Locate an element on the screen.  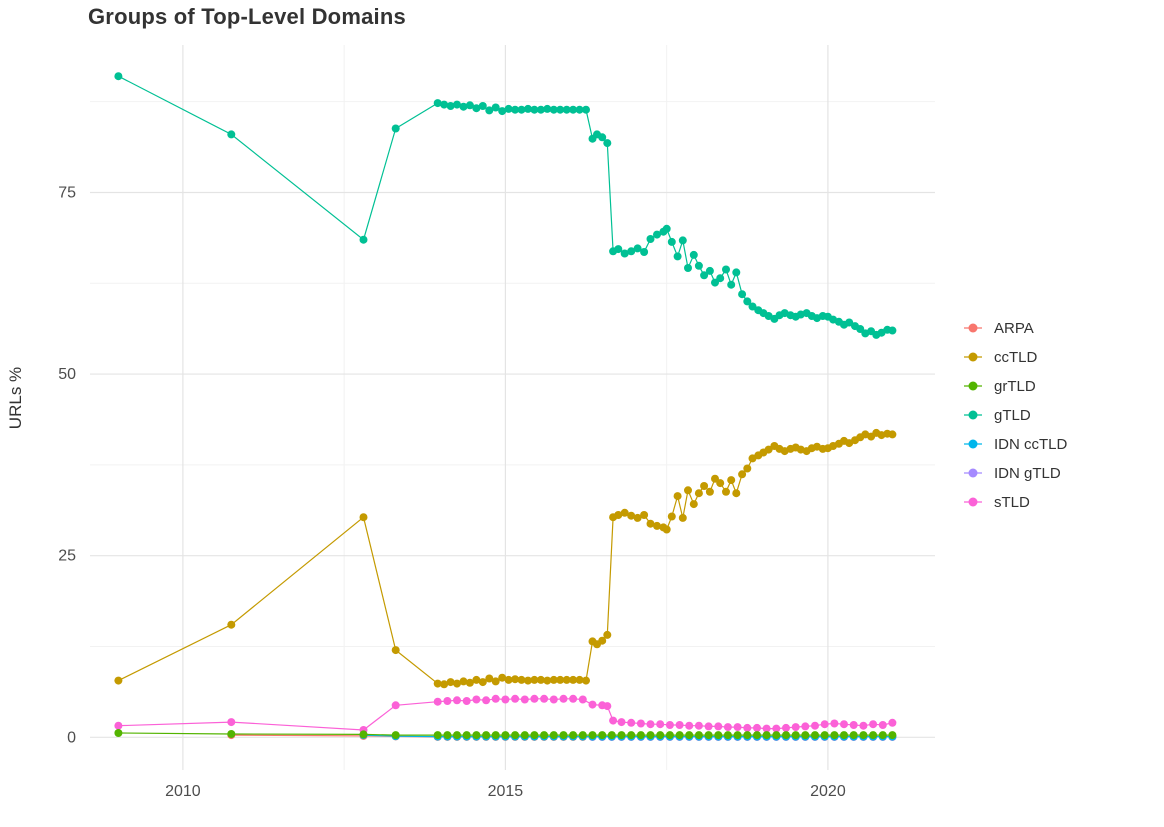
y-tick-label: 75 is located at coordinates (67, 192).